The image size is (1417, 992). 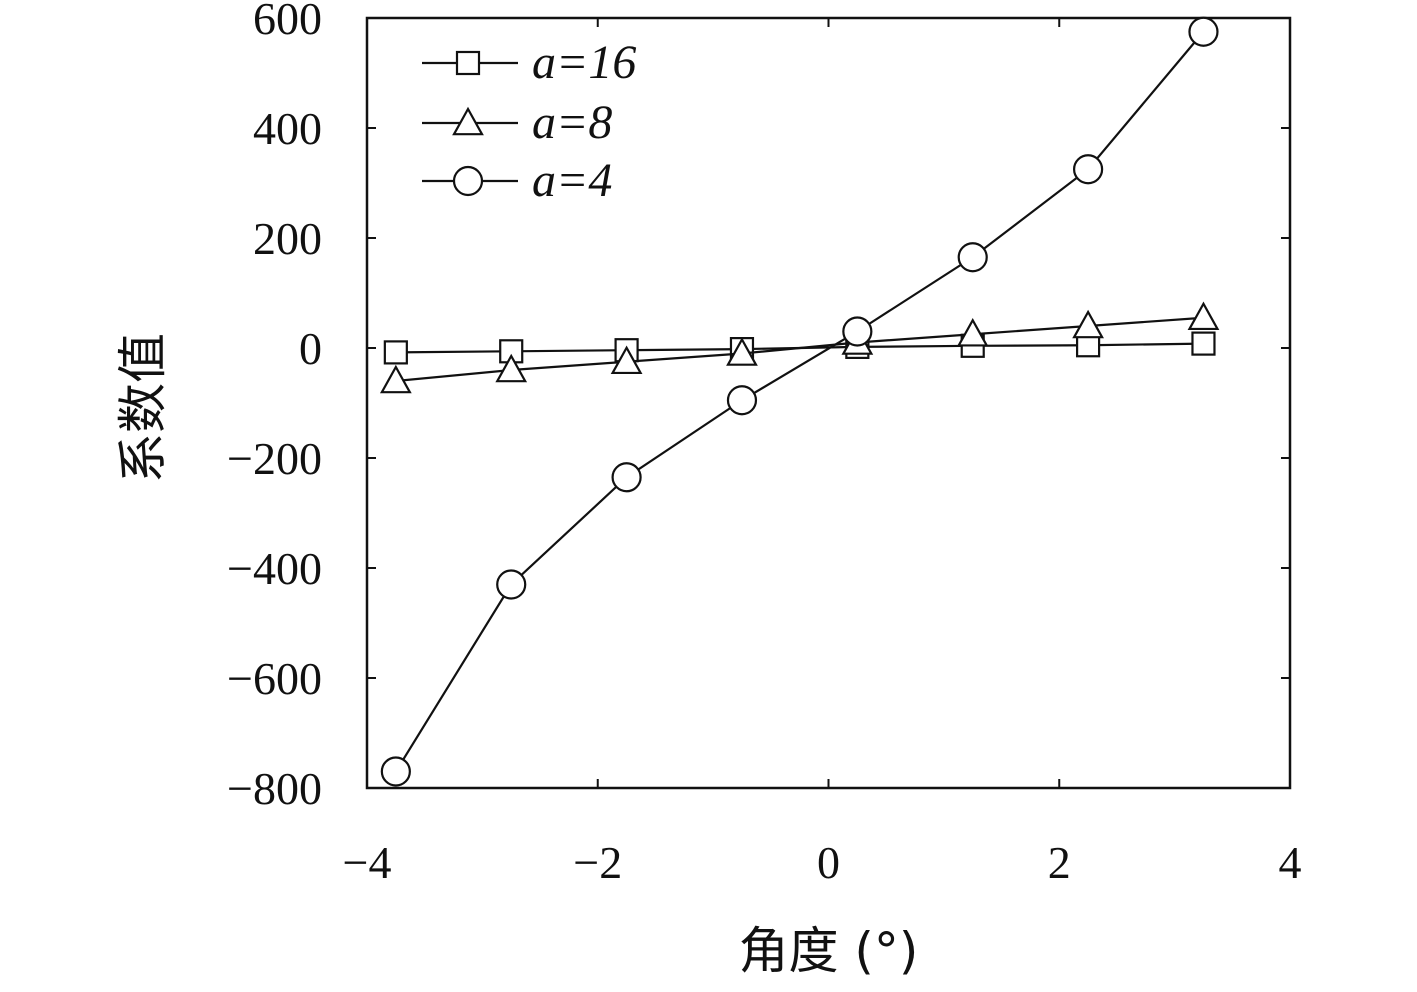 I want to click on y-tick-label: −800, so click(x=274, y=788).